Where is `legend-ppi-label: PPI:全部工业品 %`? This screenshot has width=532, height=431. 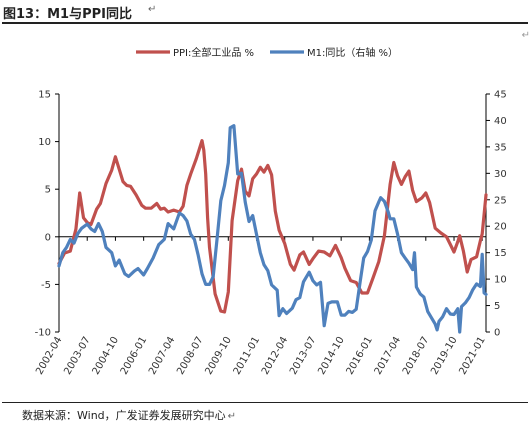
legend-ppi-label: PPI:全部工业品 % is located at coordinates (213, 52).